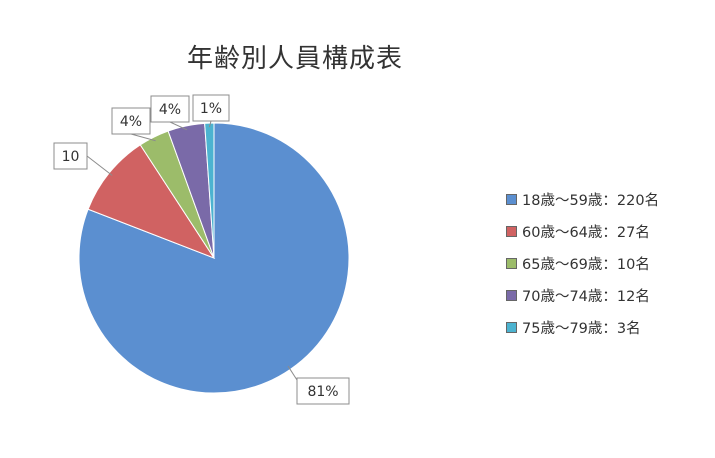 Image resolution: width=715 pixels, height=458 pixels. I want to click on data-label-5: 1%, so click(211, 109).